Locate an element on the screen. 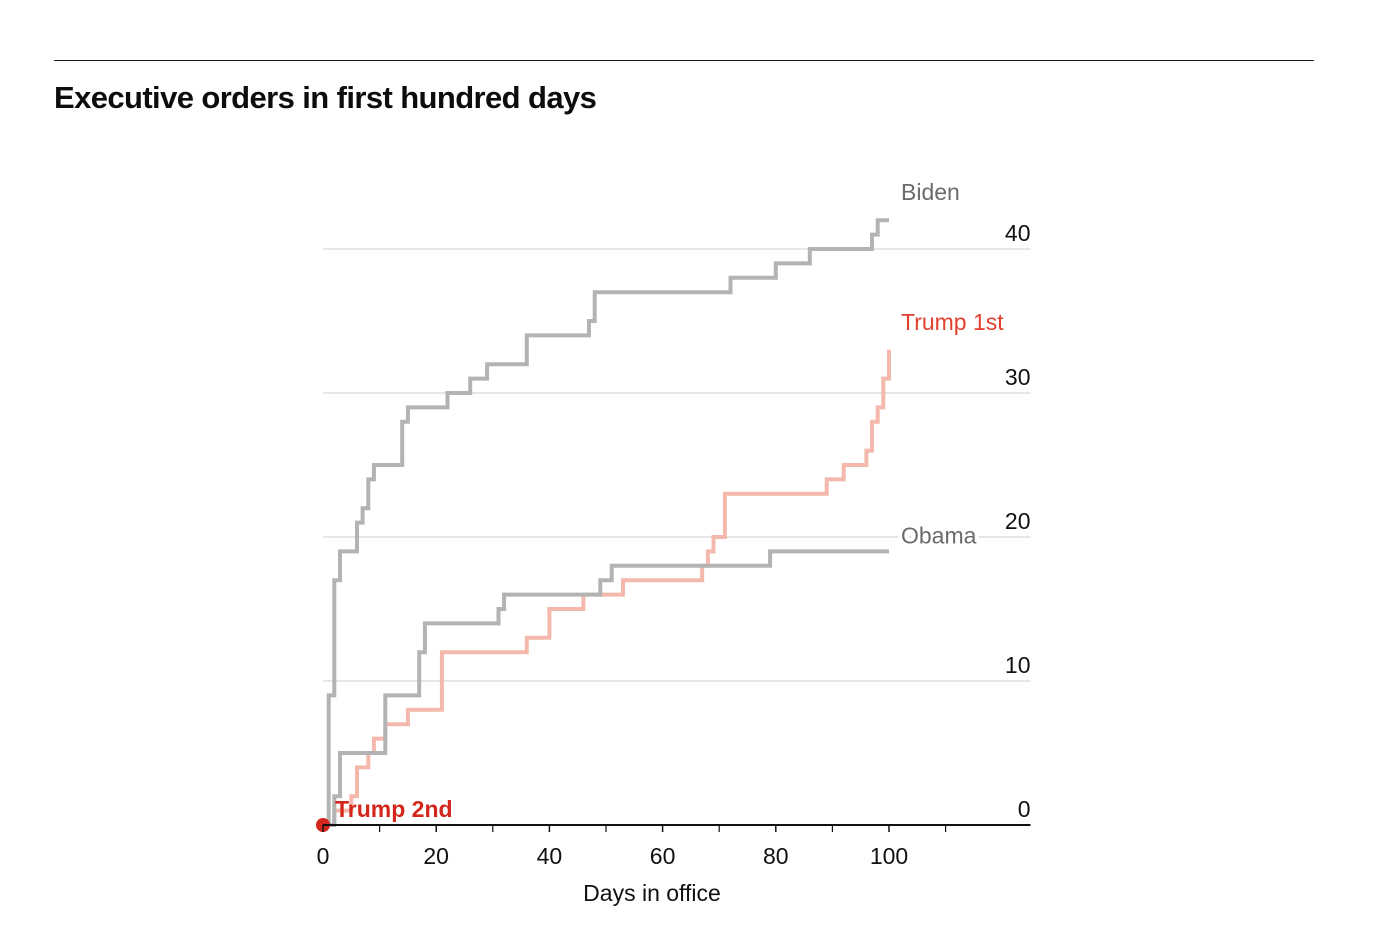  y-tick-label-40: 40 is located at coordinates (1018, 233).